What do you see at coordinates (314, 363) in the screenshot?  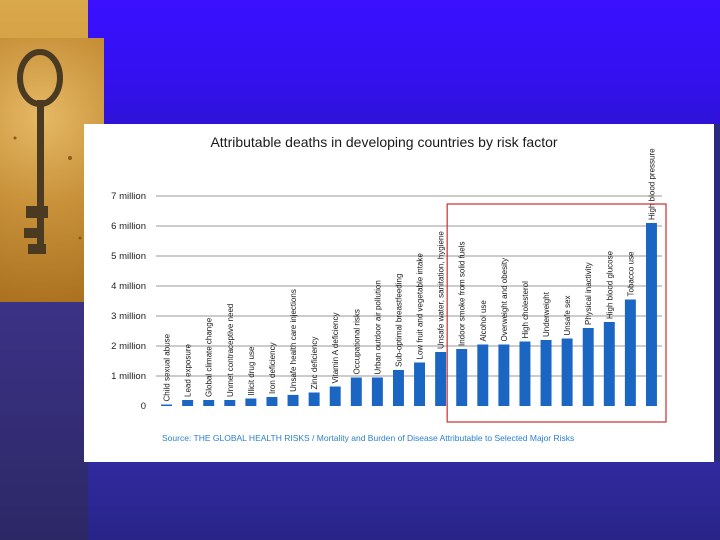 I see `bar-category-label: Zinc deficiency` at bounding box center [314, 363].